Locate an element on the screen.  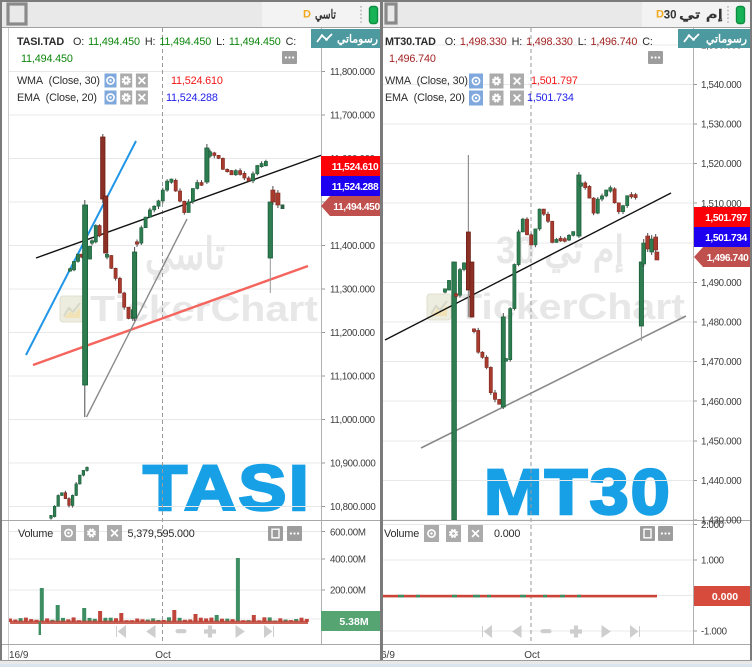
svg-text: 30 is located at coordinates (670, 16).